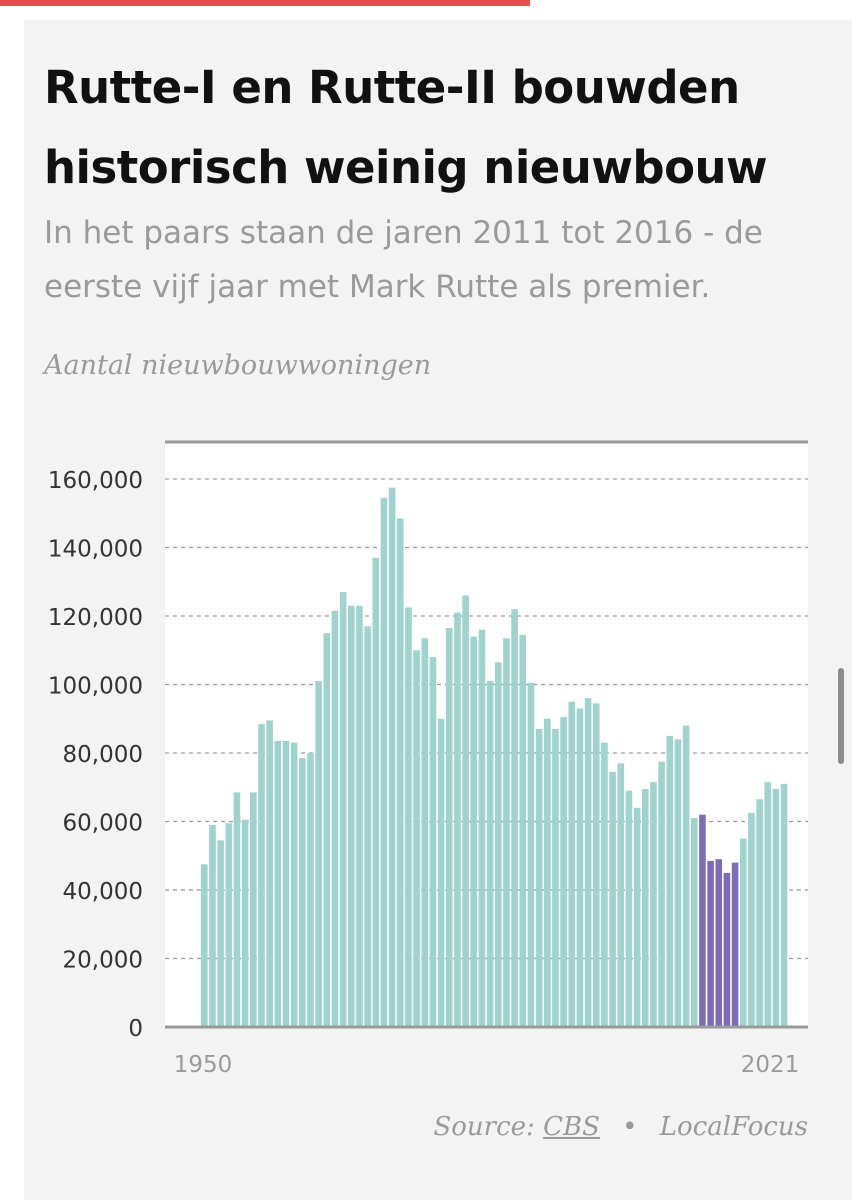 The height and width of the screenshot is (1200, 852). Describe the element at coordinates (95, 550) in the screenshot. I see `y-tick-label: 140,000` at that location.